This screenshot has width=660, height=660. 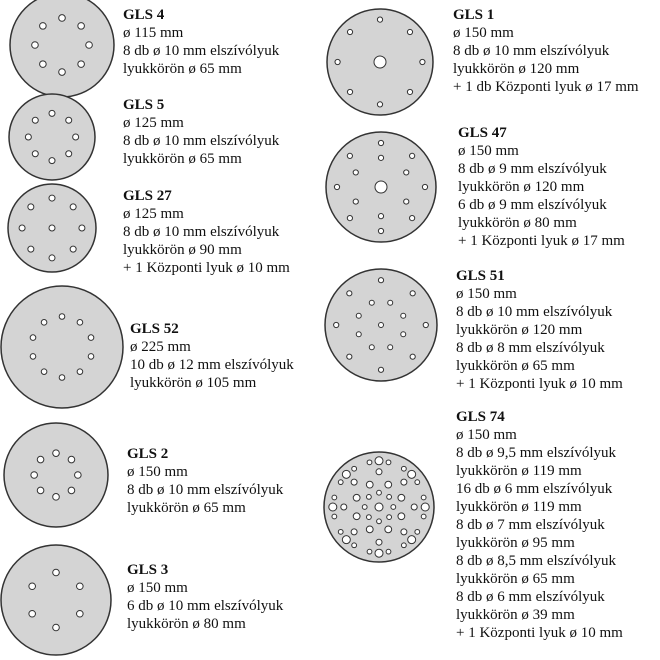 I want to click on disc-title: GLS 27, so click(x=147, y=196).